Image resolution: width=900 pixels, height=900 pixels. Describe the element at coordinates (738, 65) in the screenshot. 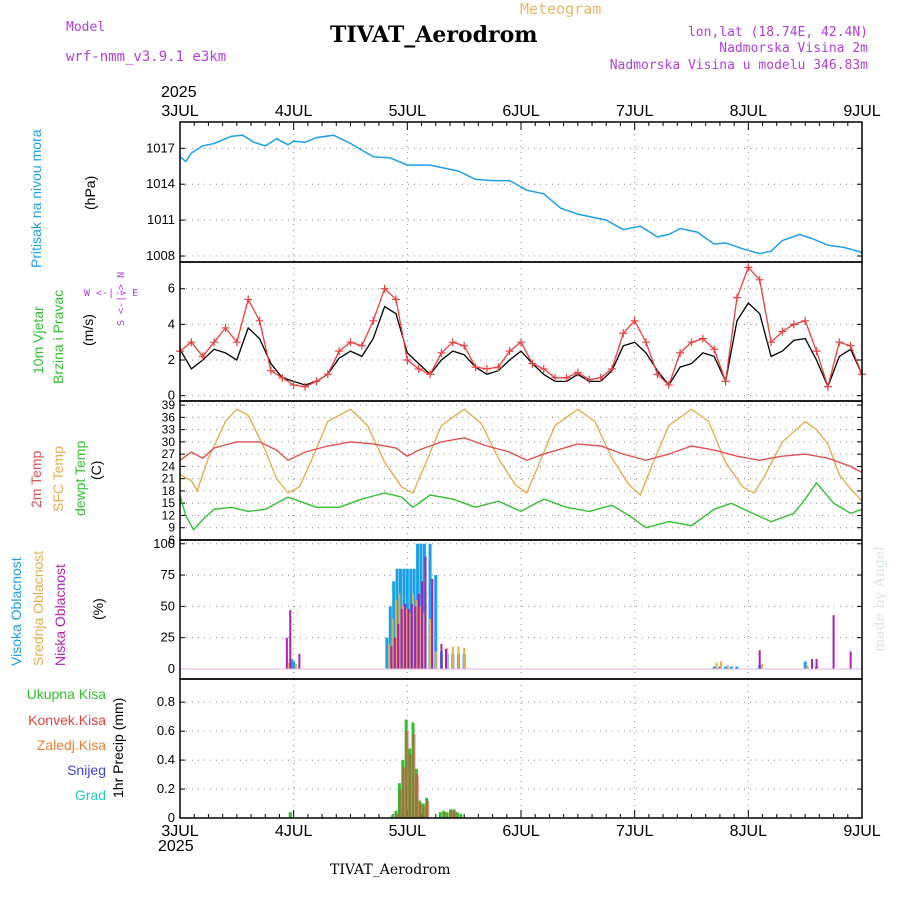

I see `model-elevation: Nadmorska Visina u modelu 346.83m` at that location.